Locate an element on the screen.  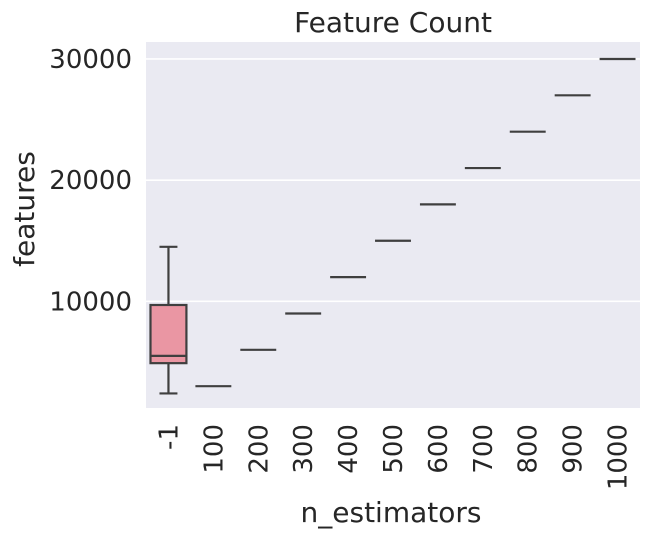
x-tick-label: 600 is located at coordinates (439, 449).